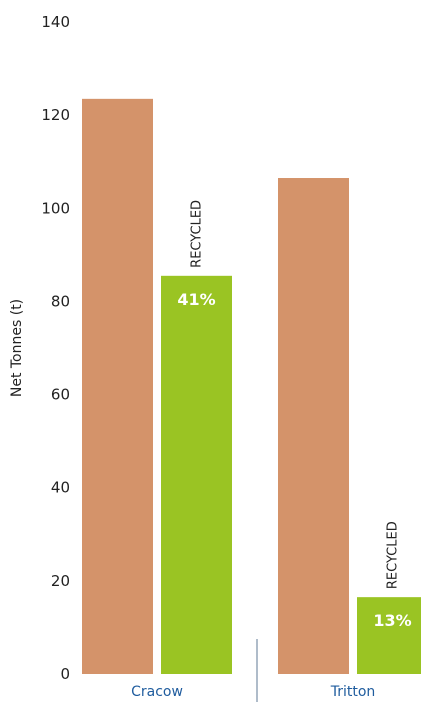 This screenshot has height=702, width=421. Describe the element at coordinates (60, 581) in the screenshot. I see `y-tick-label: 20` at that location.